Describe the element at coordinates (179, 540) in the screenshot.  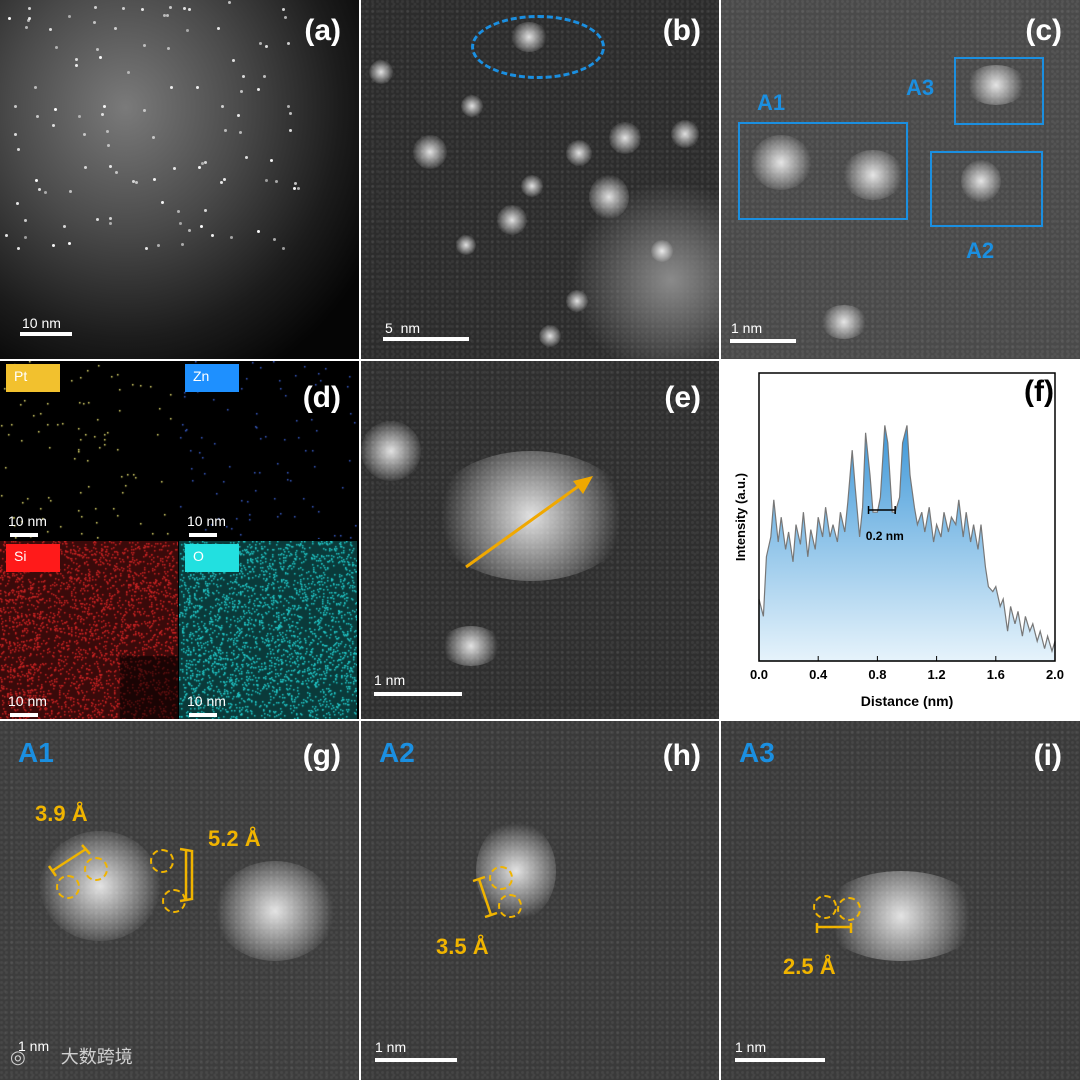
I see `panel-d: Pt 10 nm Zn 10 nm Si 10 nm O 10 nm (d)` at that location.